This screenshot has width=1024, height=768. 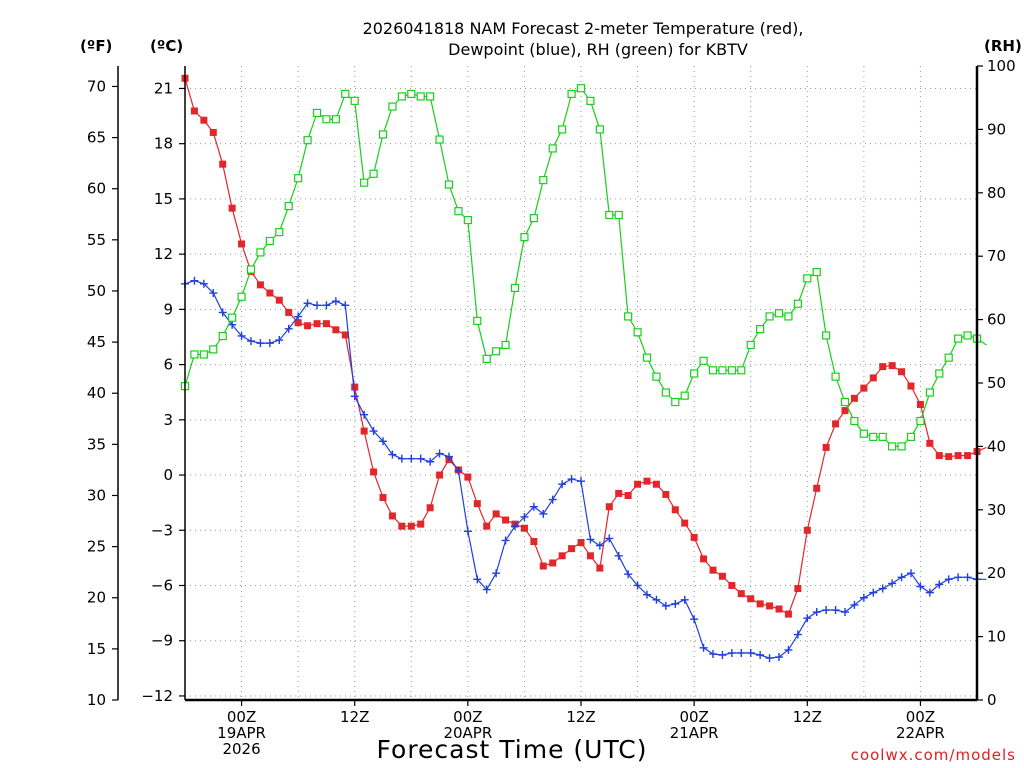 I want to click on f-tick-label: 70, so click(x=96, y=86).